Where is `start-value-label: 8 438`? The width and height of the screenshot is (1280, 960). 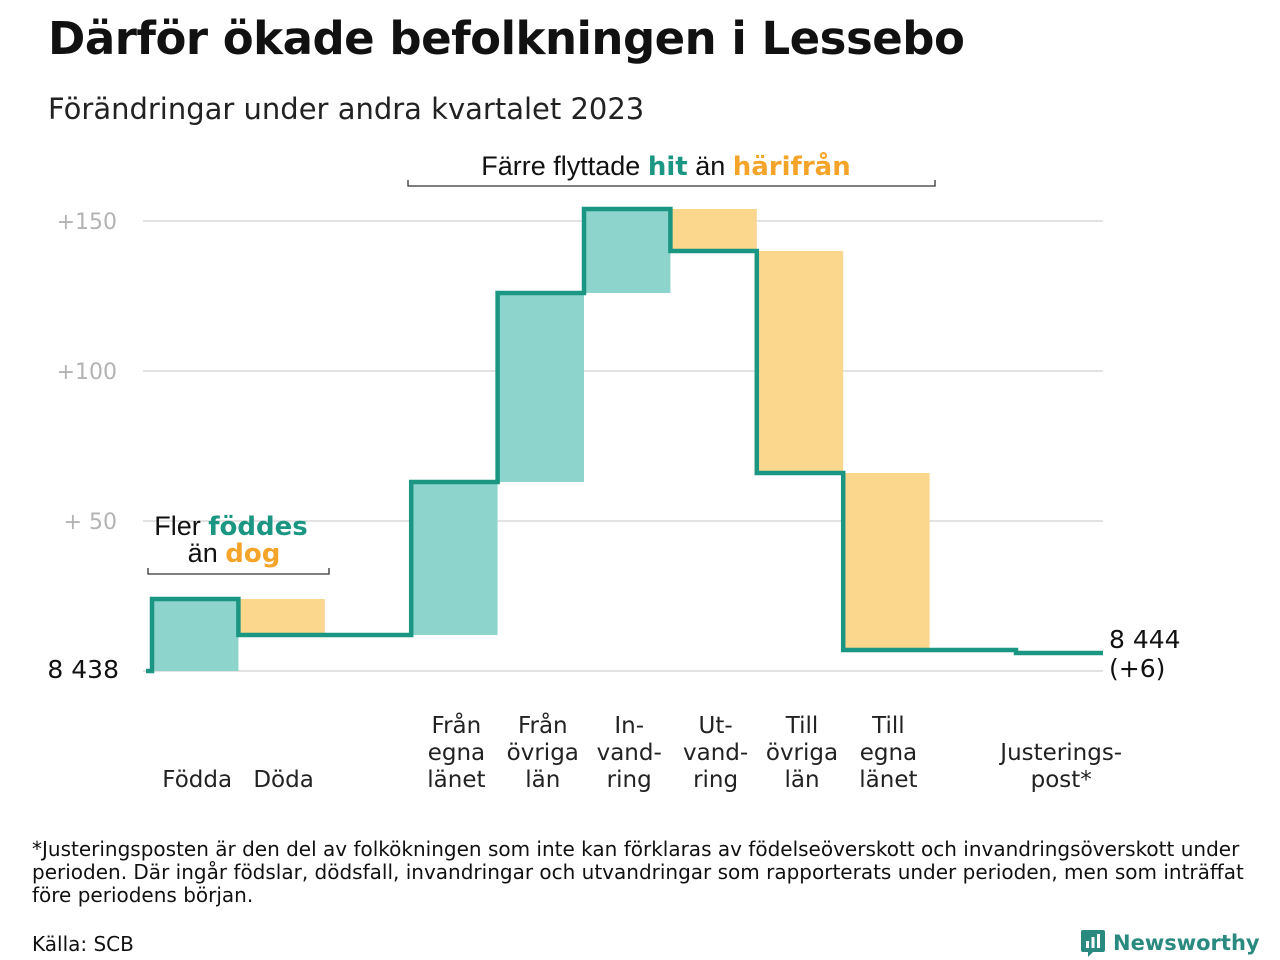 start-value-label: 8 438 is located at coordinates (83, 669).